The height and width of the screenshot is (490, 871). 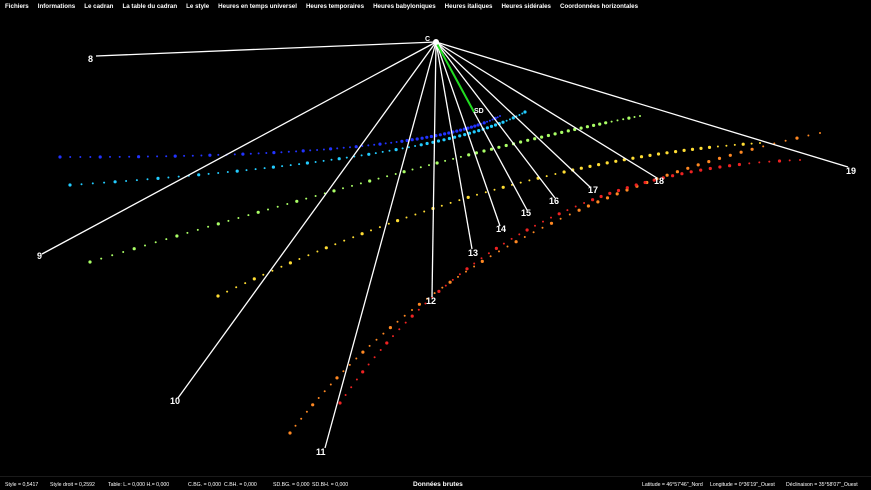 I want to click on menu-heures-temps-universel: Heures en temps universel, so click(x=257, y=6).